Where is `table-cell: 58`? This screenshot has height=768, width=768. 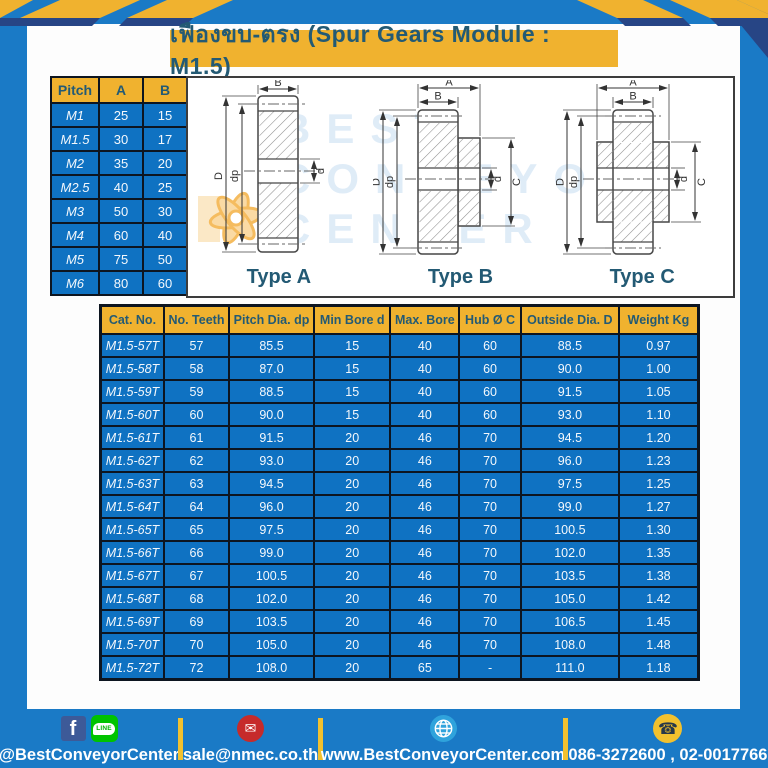
table-cell: 58 is located at coordinates (196, 368).